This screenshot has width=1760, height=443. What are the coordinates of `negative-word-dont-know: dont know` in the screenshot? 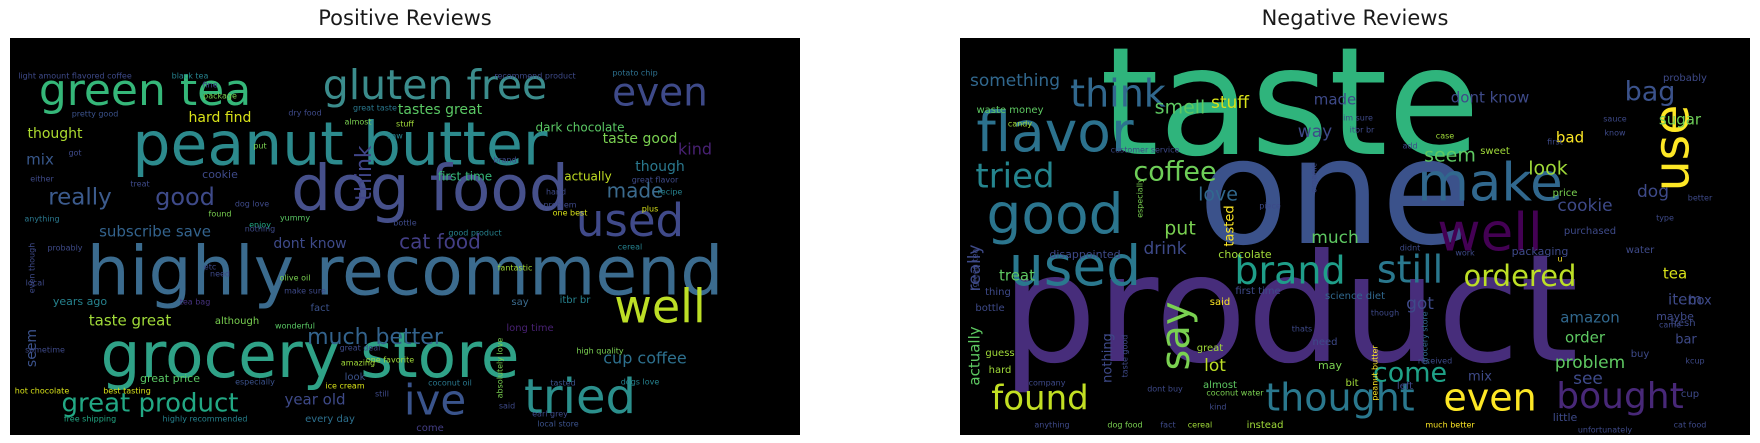 It's located at (1490, 98).